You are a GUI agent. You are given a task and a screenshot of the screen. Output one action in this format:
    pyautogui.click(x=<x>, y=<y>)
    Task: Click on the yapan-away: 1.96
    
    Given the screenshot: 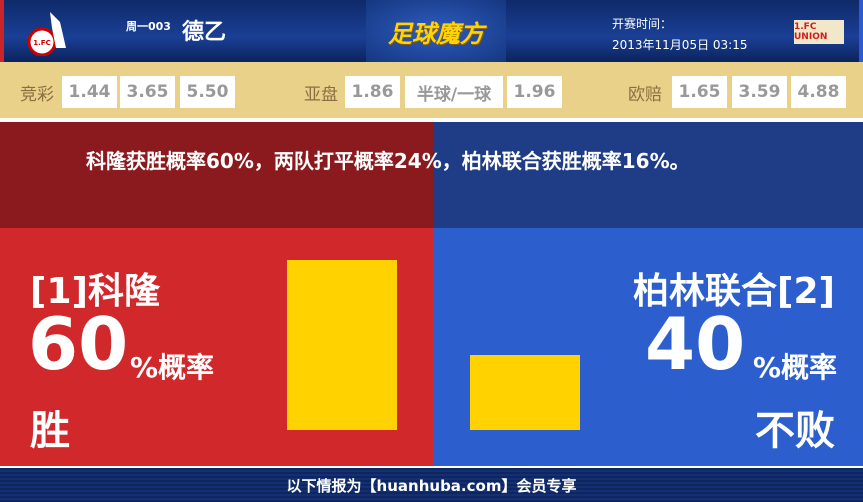 What is the action you would take?
    pyautogui.click(x=534, y=92)
    